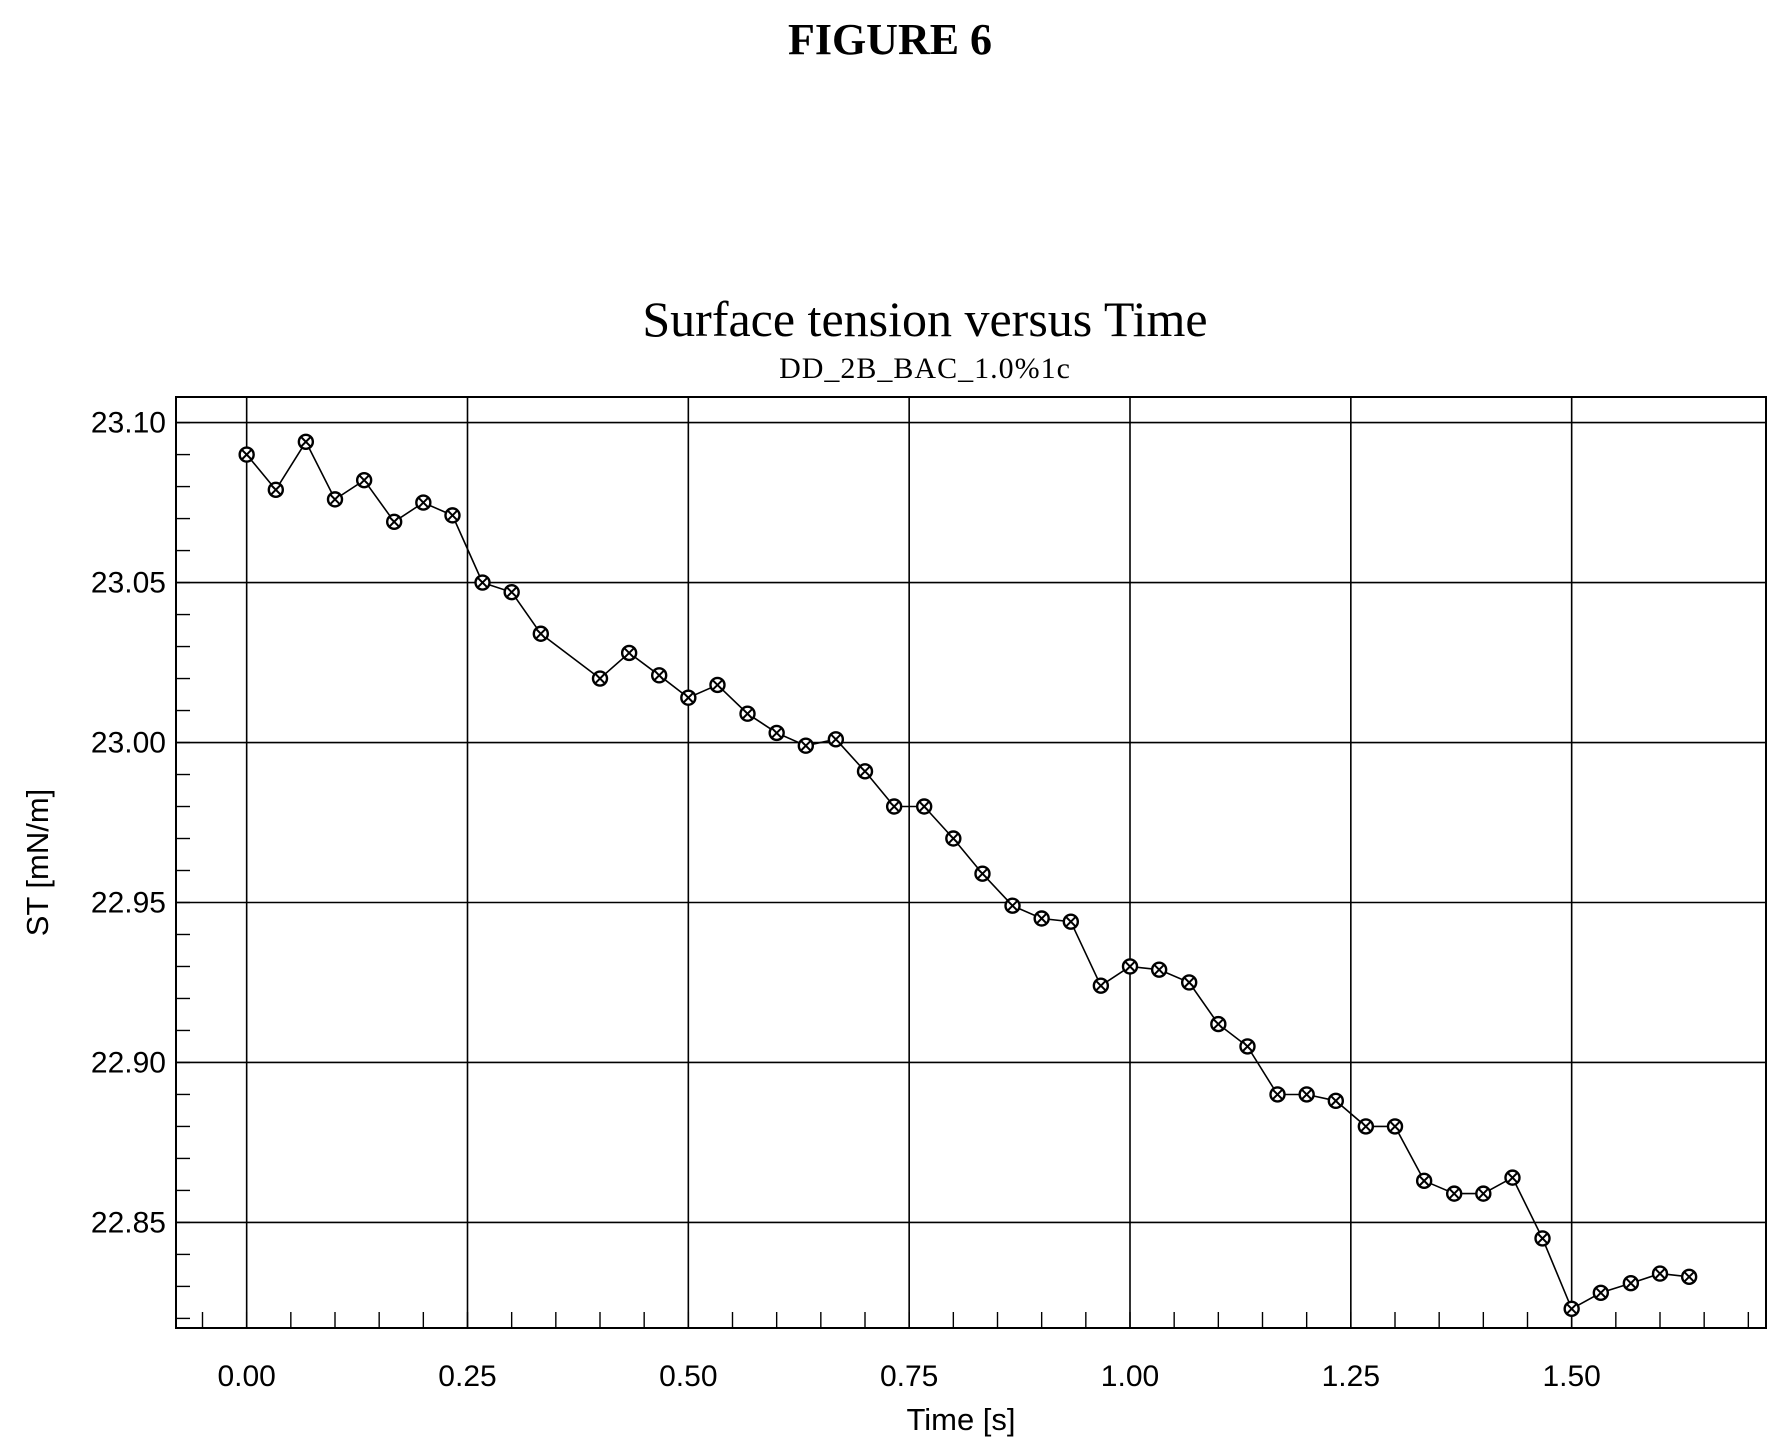 Image resolution: width=1780 pixels, height=1449 pixels. I want to click on y-tick-label: 22.85, so click(128, 1222).